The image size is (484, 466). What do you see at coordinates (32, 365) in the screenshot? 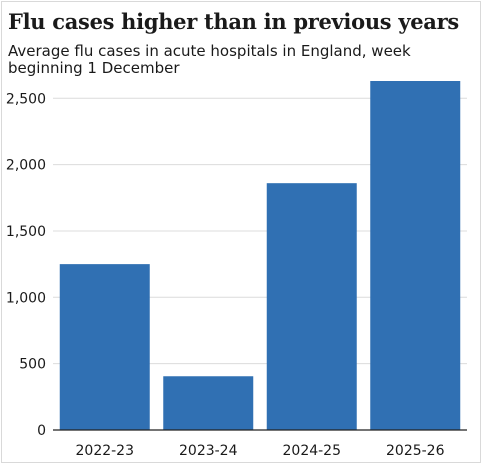
I see `y-tick-label: 500` at bounding box center [32, 365].